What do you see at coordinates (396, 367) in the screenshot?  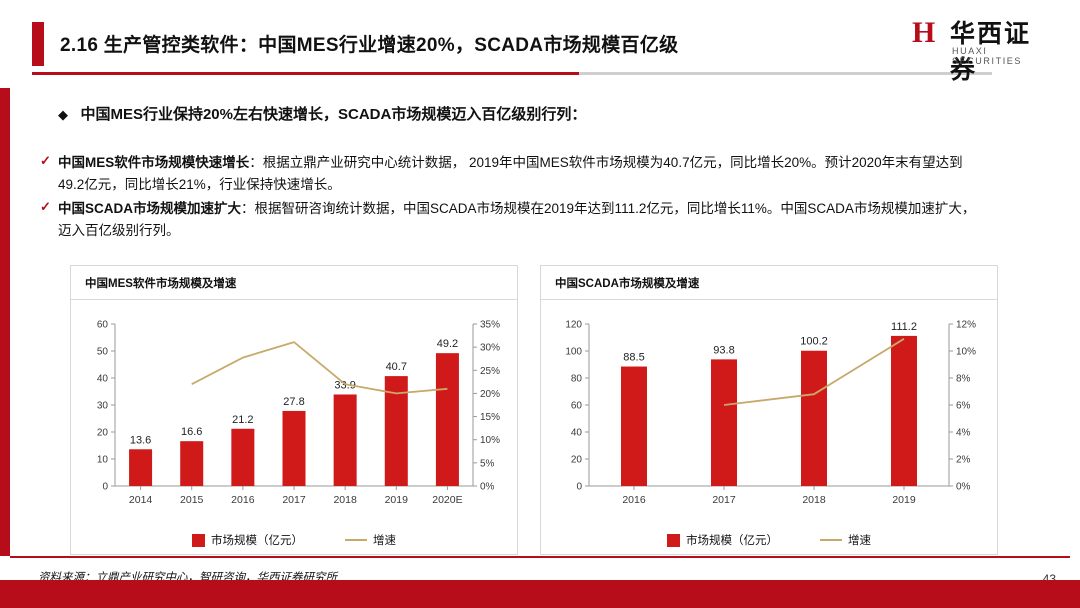 I see `svg-text: 40.7` at bounding box center [396, 367].